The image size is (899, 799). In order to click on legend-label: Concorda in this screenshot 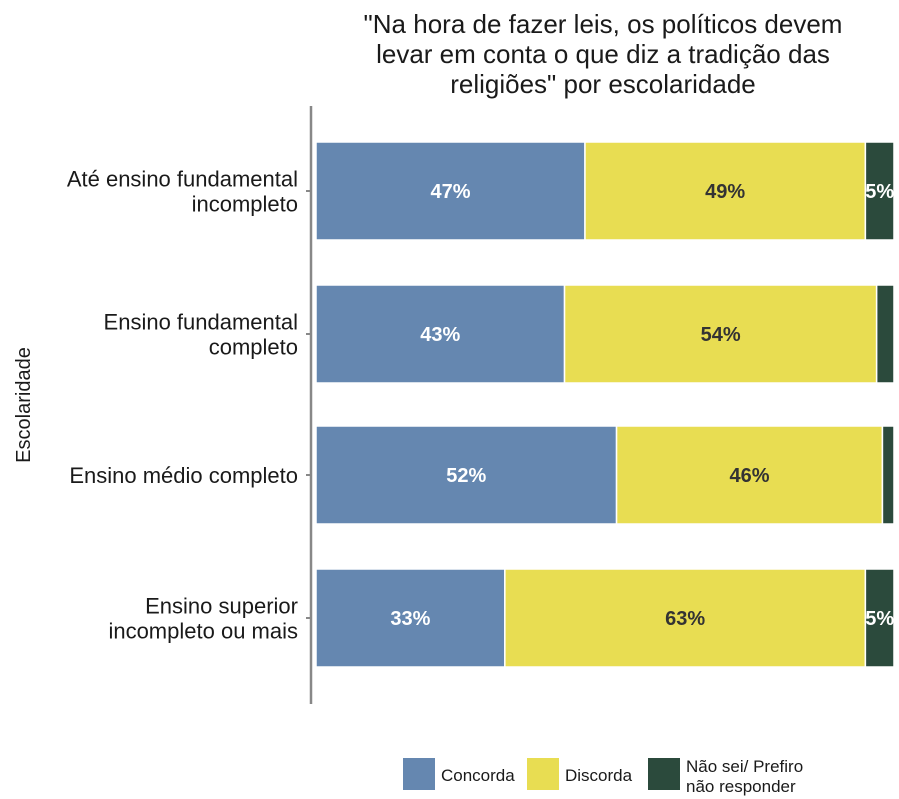, I will do `click(478, 775)`.